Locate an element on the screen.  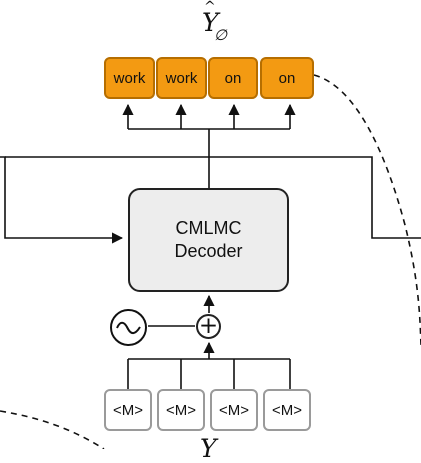
left-feedback-line is located at coordinates (62, 200).